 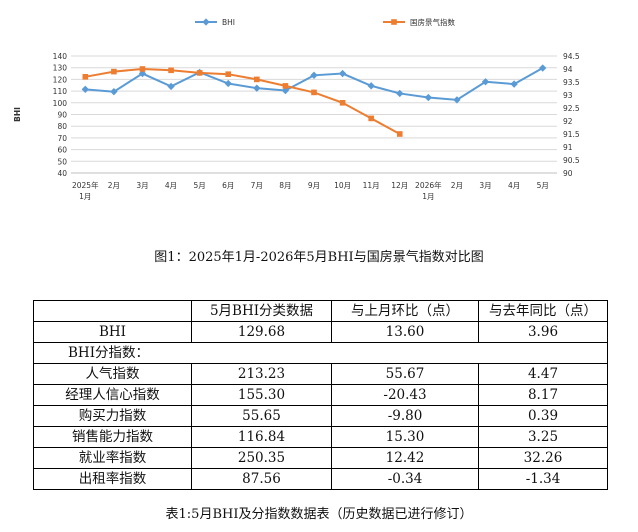 I want to click on series-line-guofang, so click(x=243, y=101).